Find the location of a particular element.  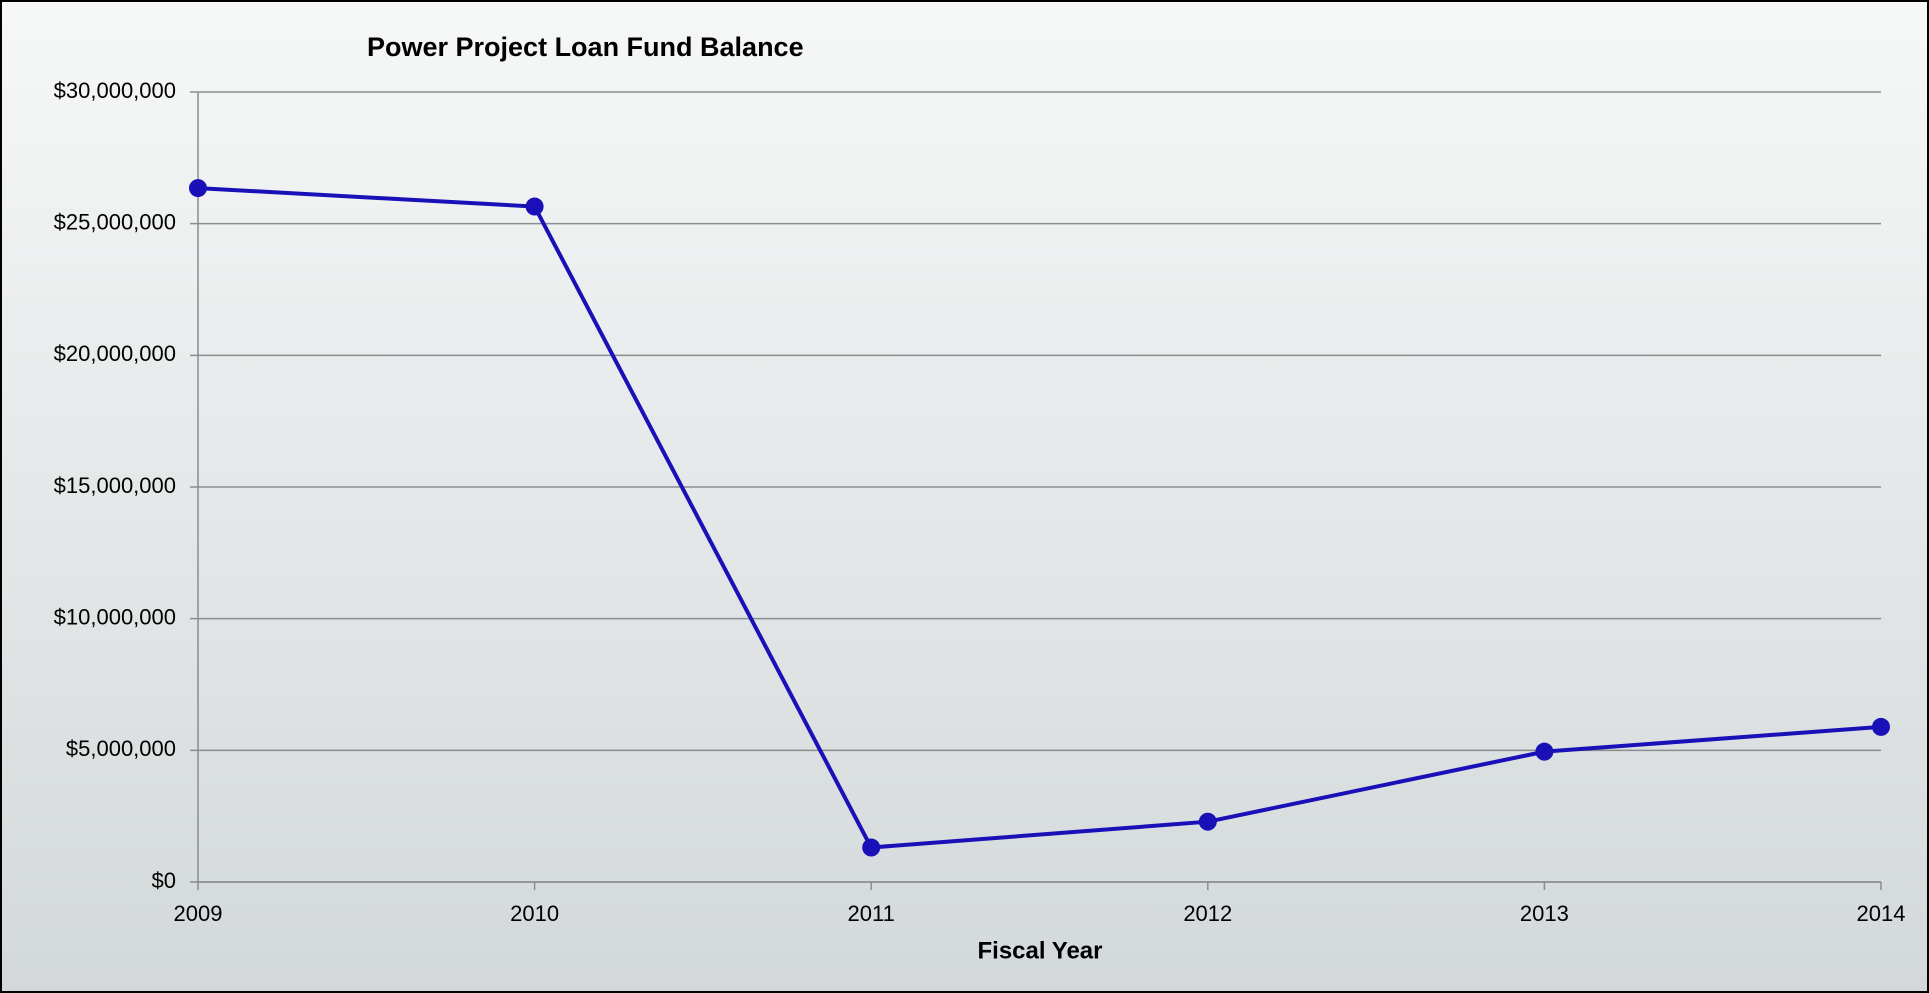

y-tick-label: $20,000,000 is located at coordinates (115, 353).